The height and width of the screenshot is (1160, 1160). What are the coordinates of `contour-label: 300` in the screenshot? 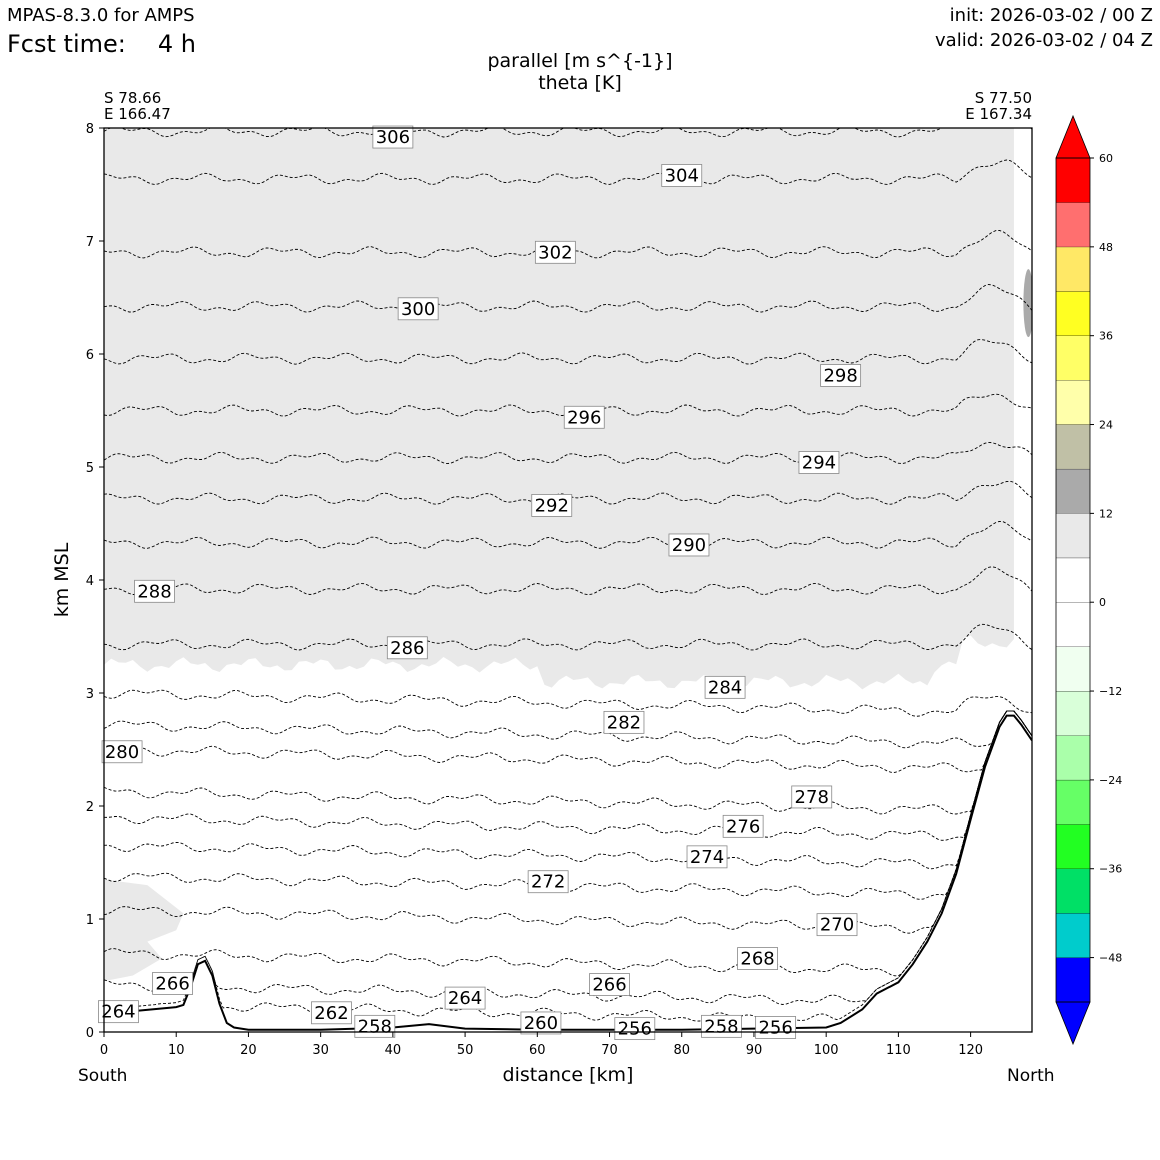 It's located at (418, 309).